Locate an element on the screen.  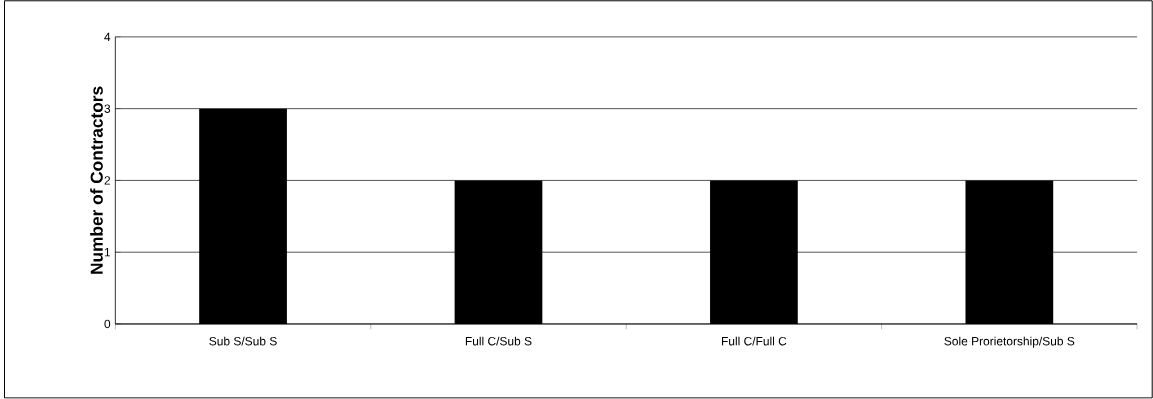
y-tick-label: 1 is located at coordinates (107, 252).